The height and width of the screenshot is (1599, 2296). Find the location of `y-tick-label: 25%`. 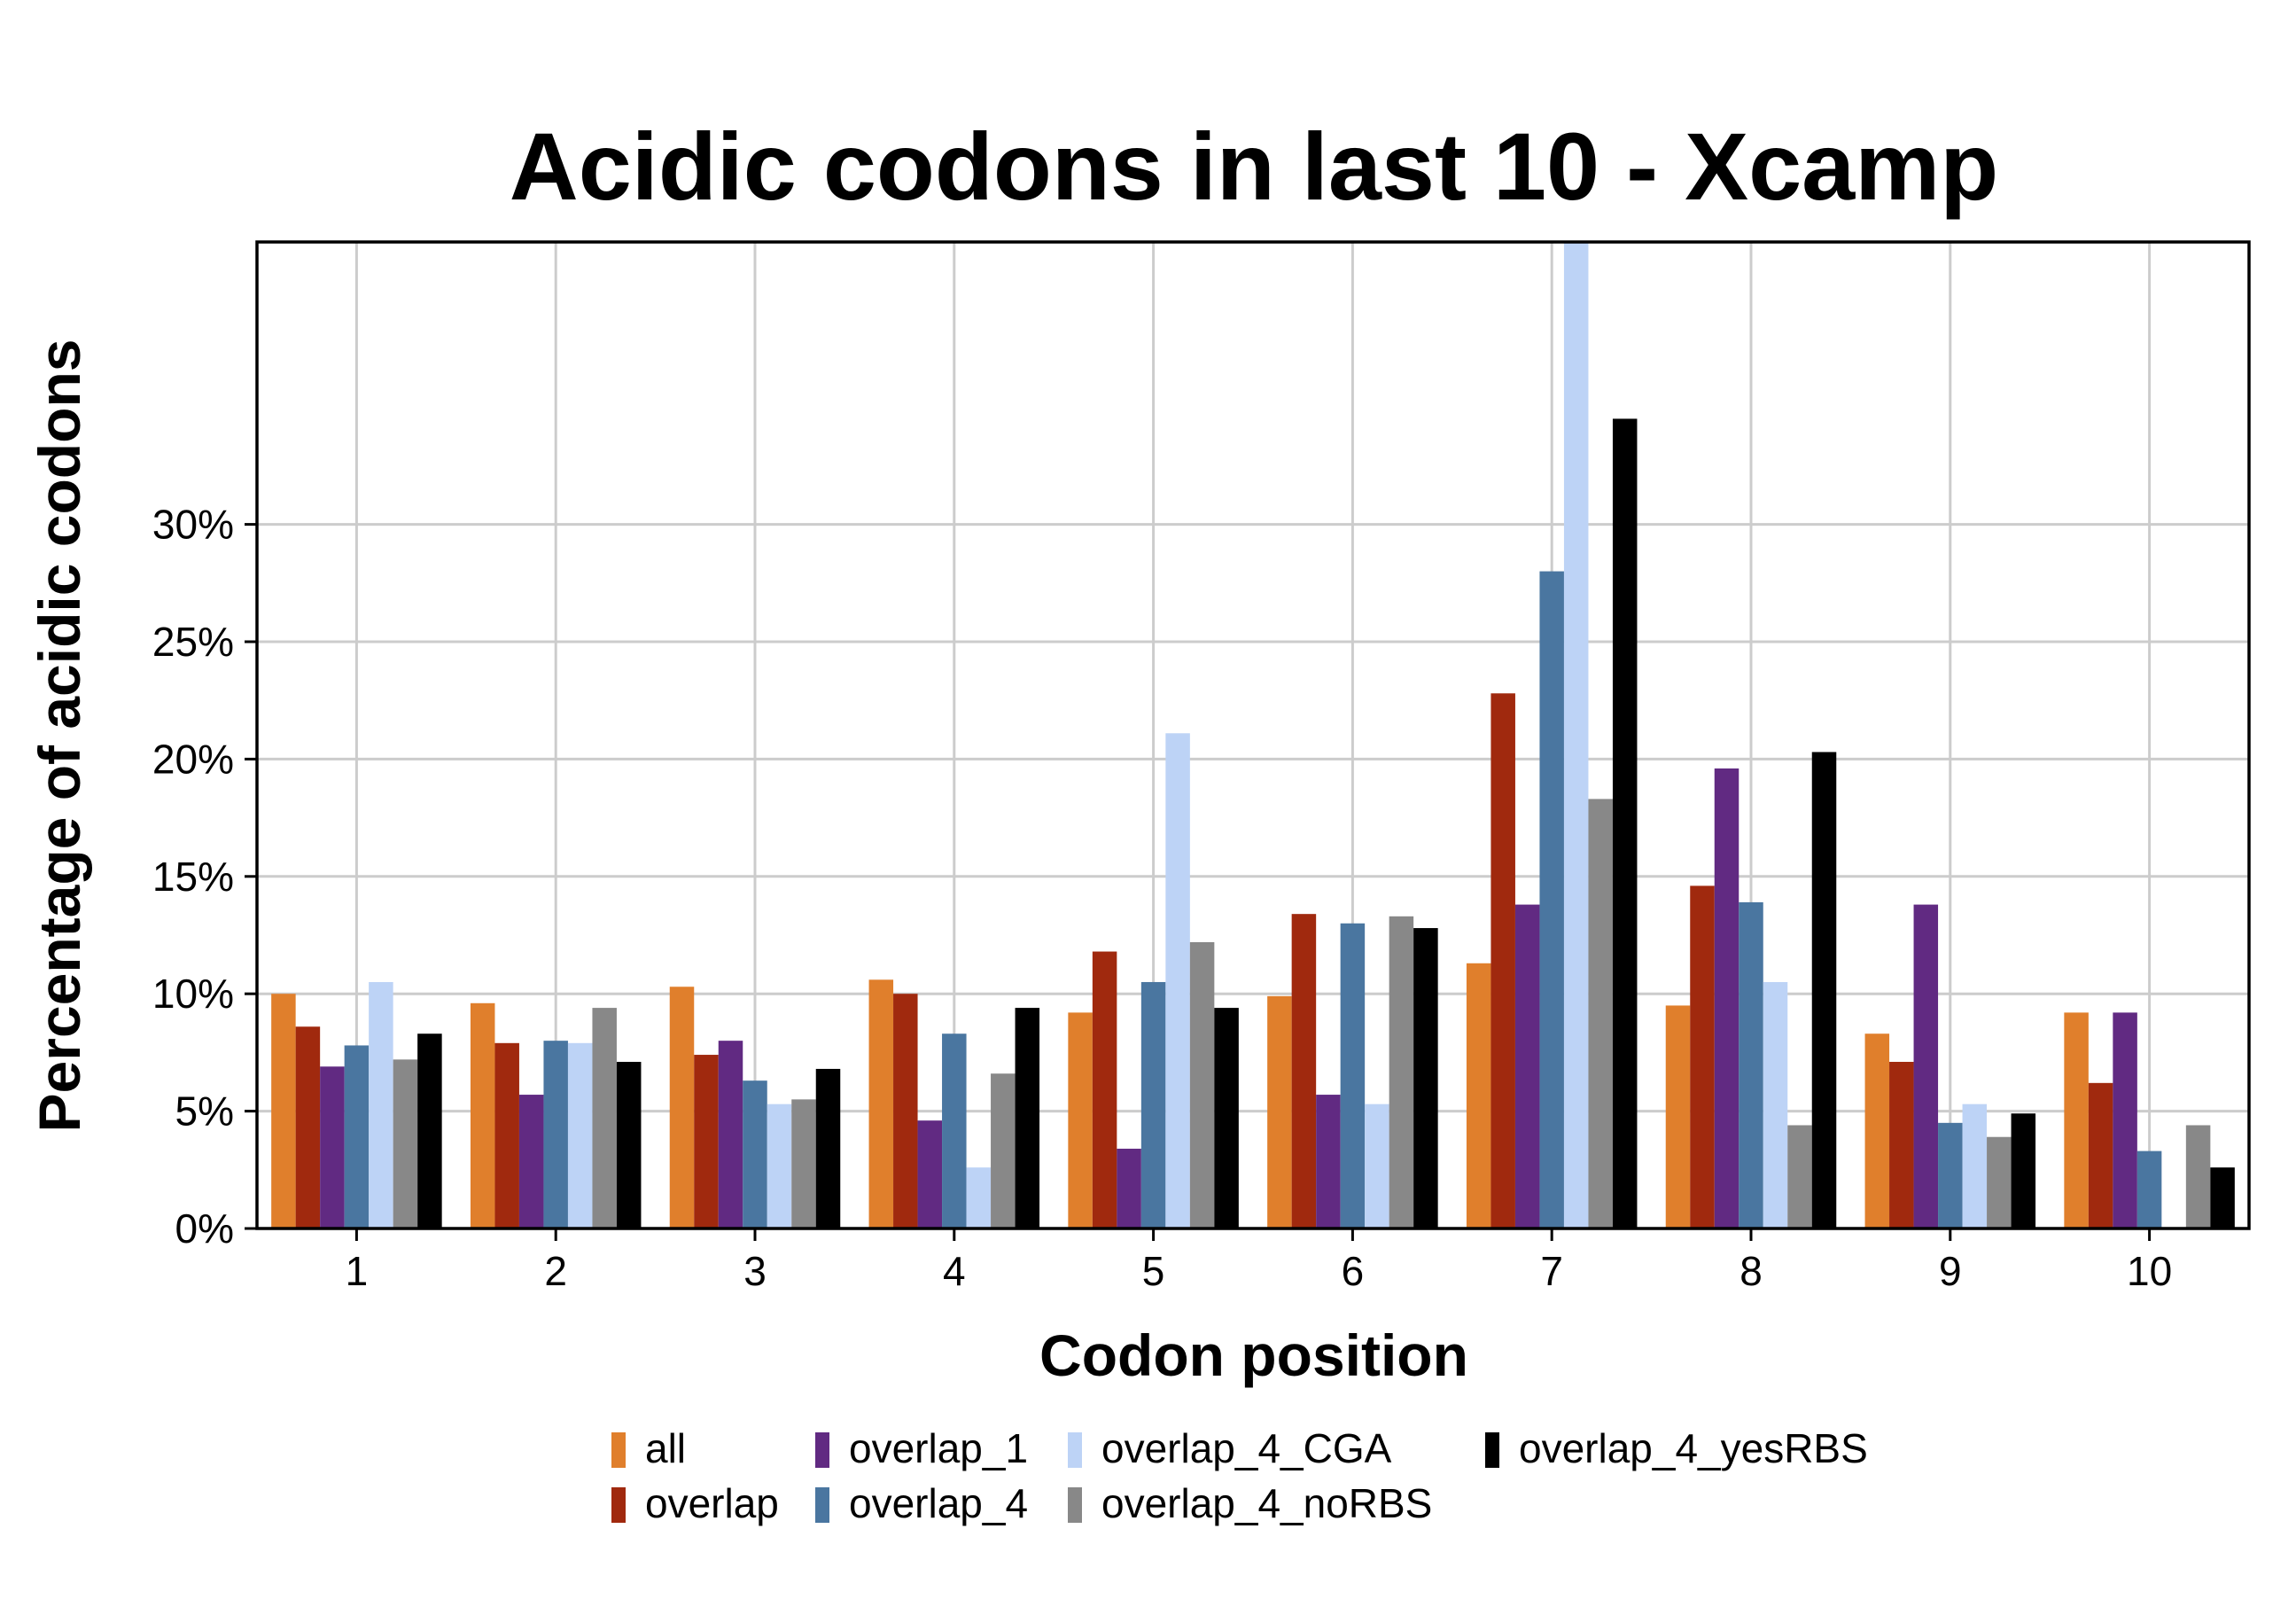

y-tick-label: 25% is located at coordinates (193, 642).